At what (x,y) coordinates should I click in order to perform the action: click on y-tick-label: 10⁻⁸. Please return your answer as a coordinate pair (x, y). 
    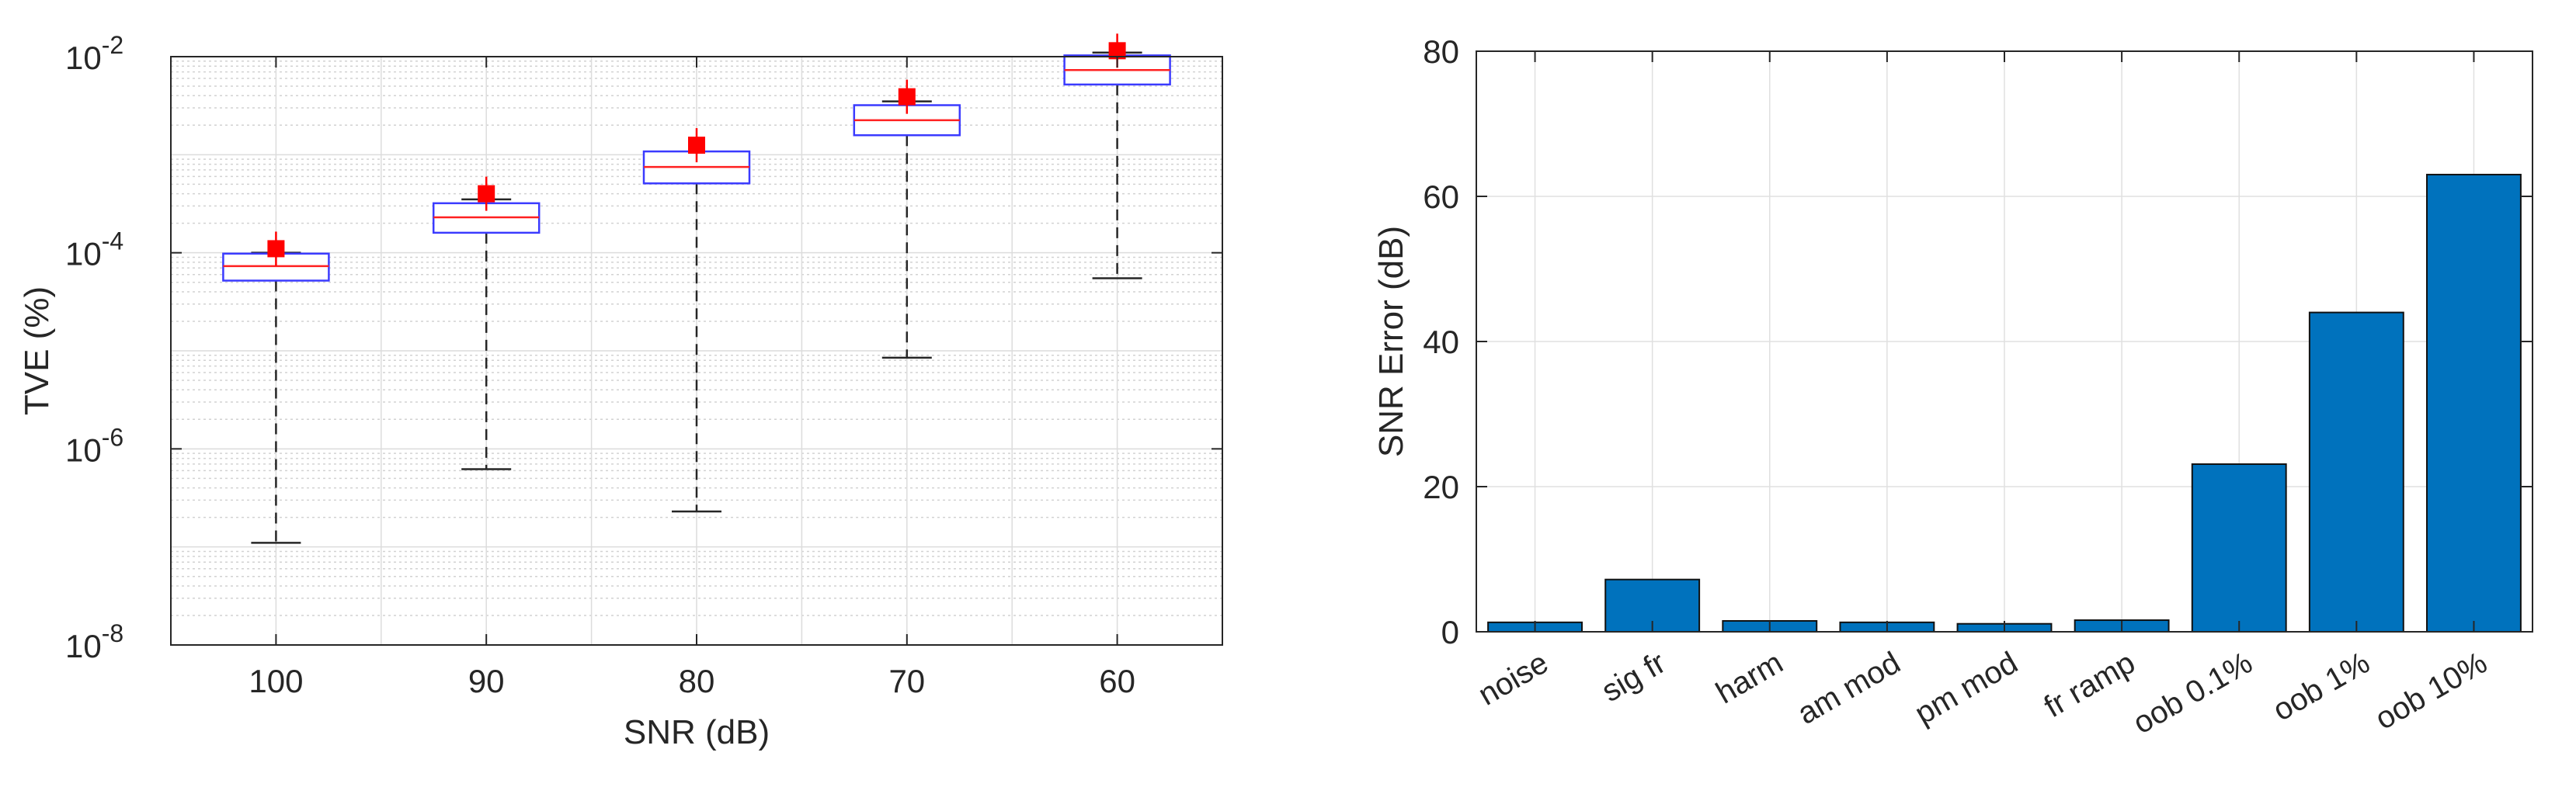
    Looking at the image, I should click on (94, 641).